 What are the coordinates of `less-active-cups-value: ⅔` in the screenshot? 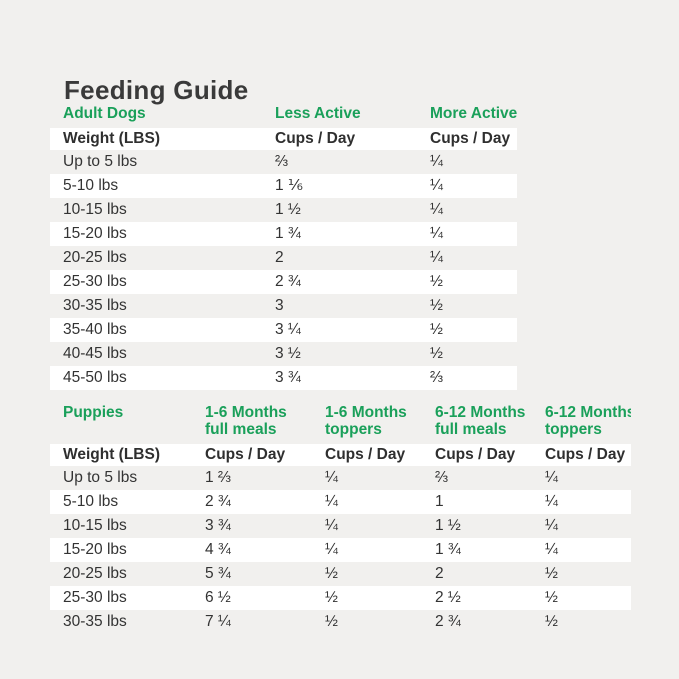 It's located at (281, 161).